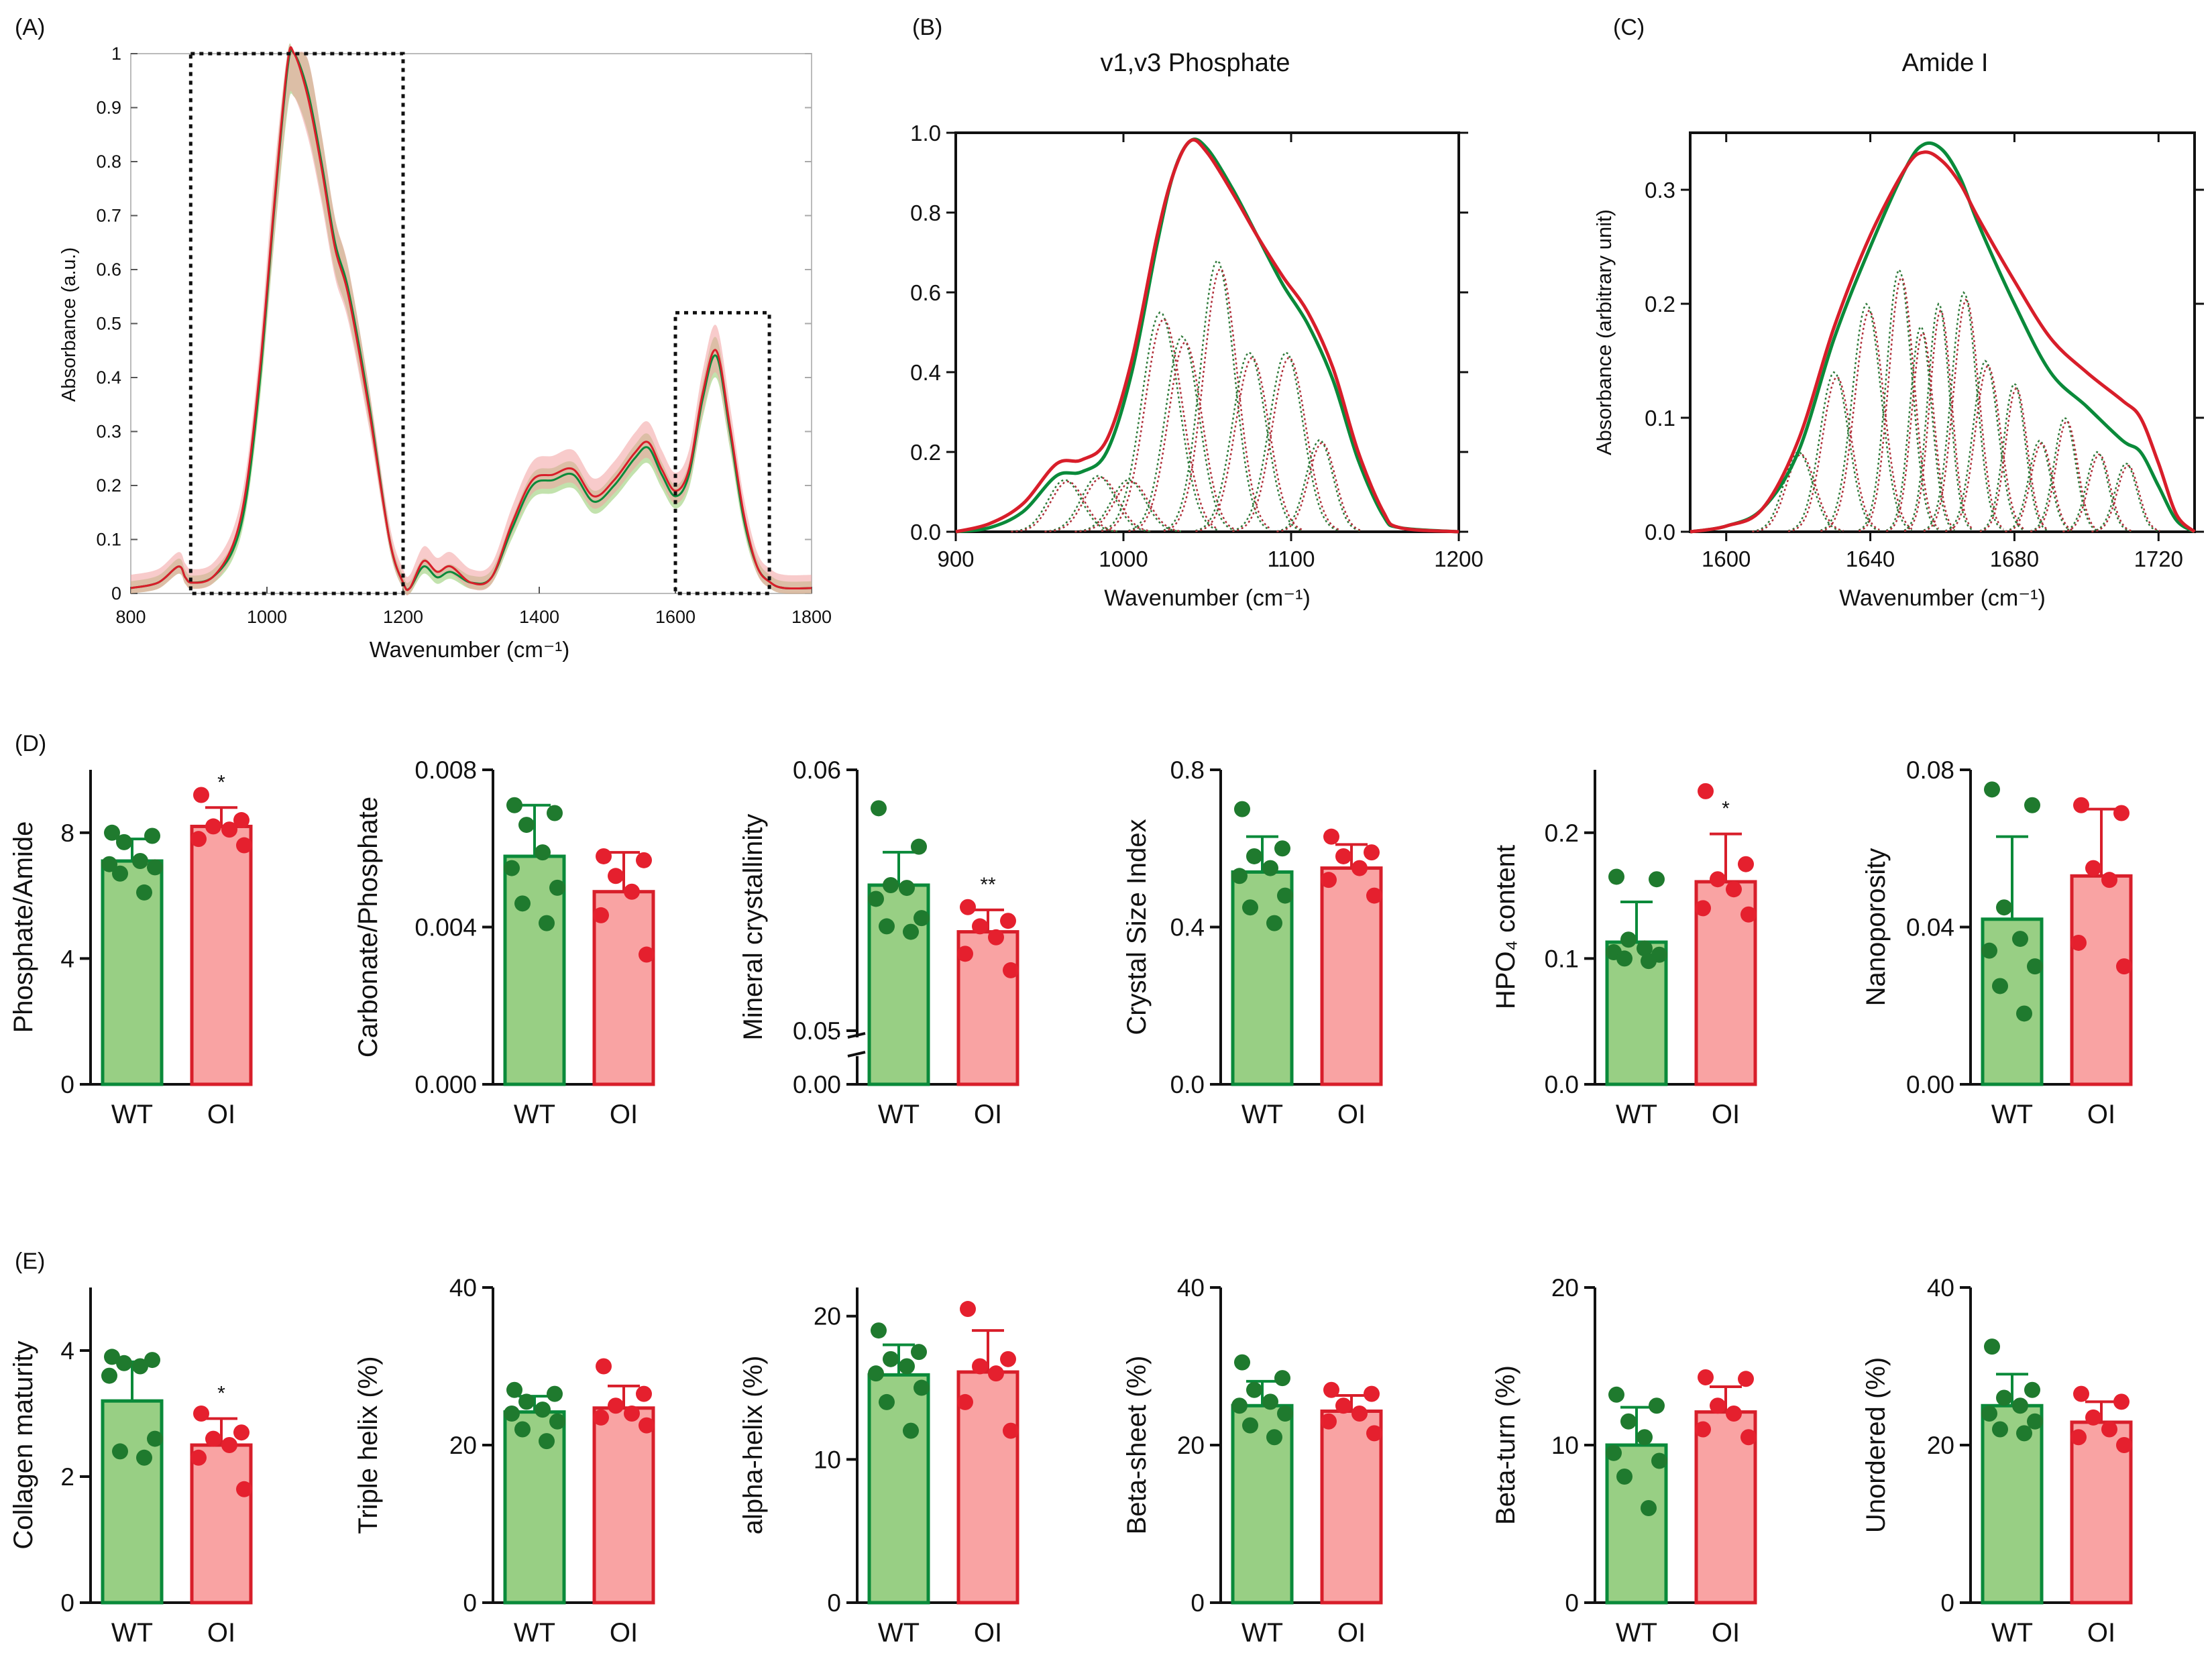 This screenshot has width=2212, height=1661. Describe the element at coordinates (925, 292) in the screenshot. I see `y-tick-label: 0.6` at that location.